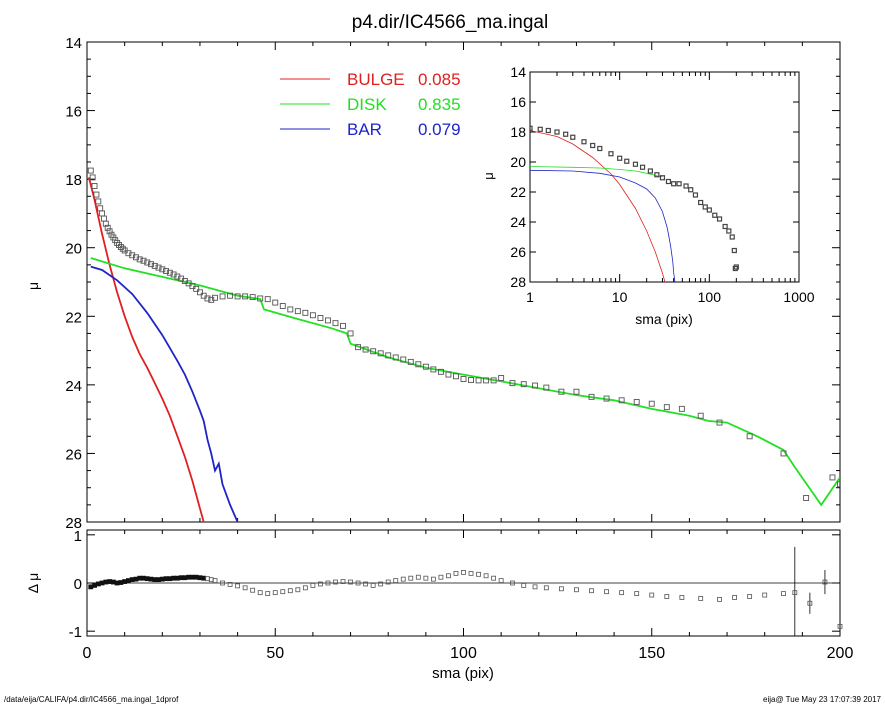  Describe the element at coordinates (603, 225) in the screenshot. I see `inset-series-line-bar` at that location.